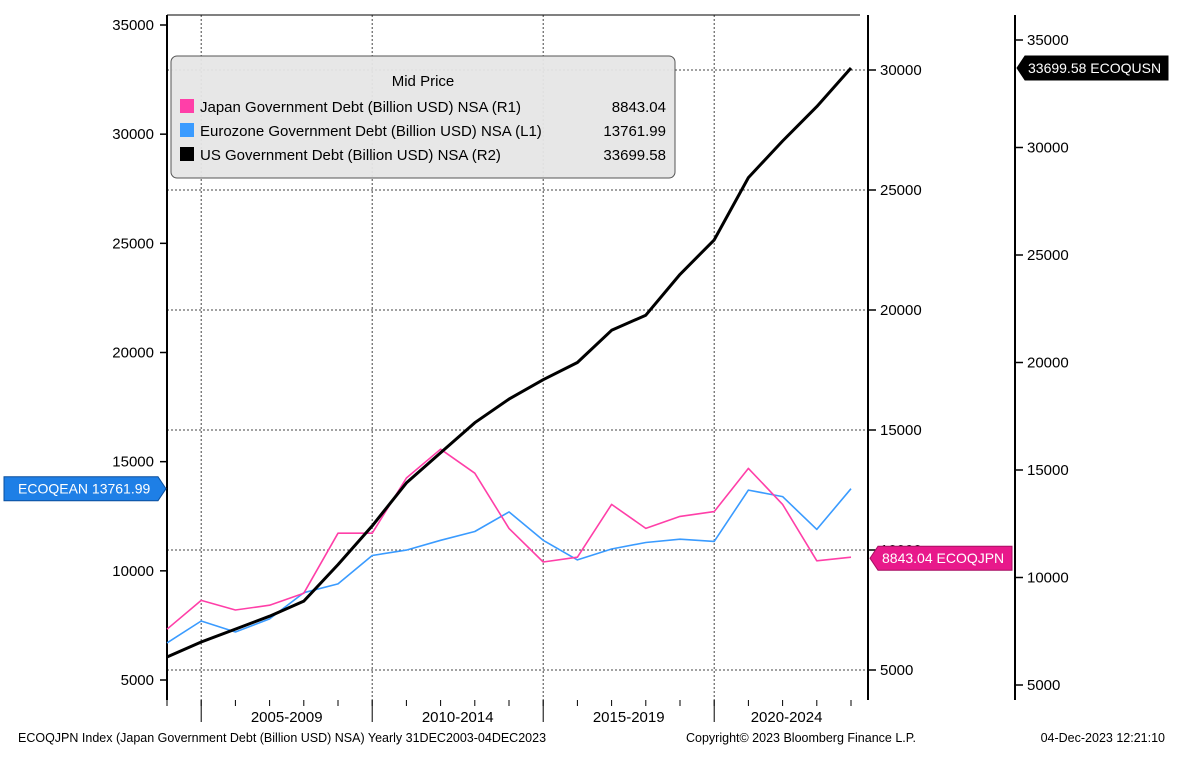 Image resolution: width=1187 pixels, height=770 pixels. I want to click on legend-box, so click(423, 117).